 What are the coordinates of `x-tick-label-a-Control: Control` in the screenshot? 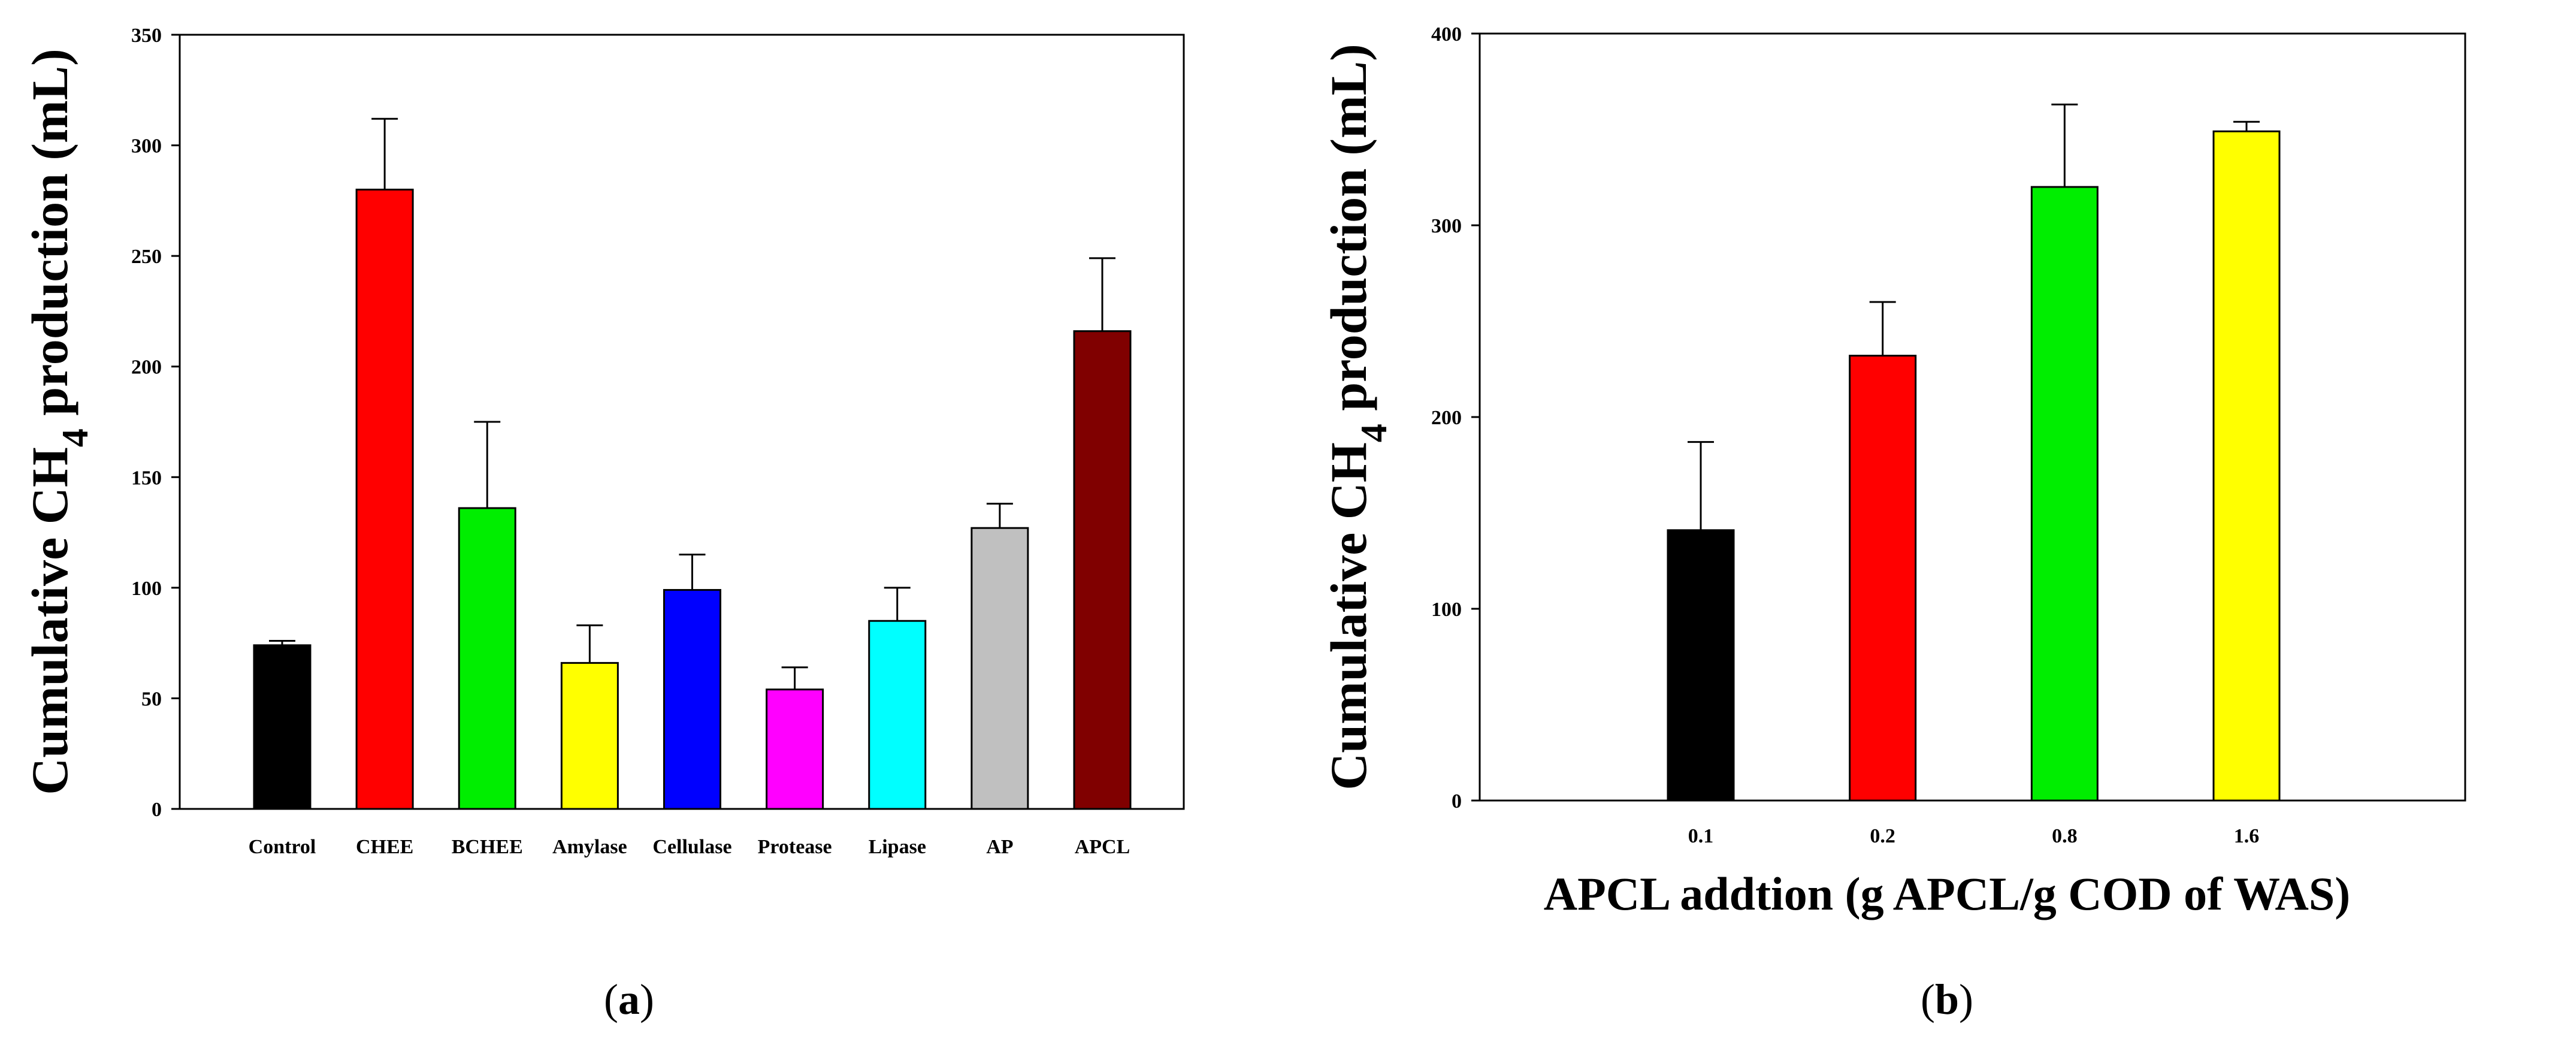 It's located at (282, 847).